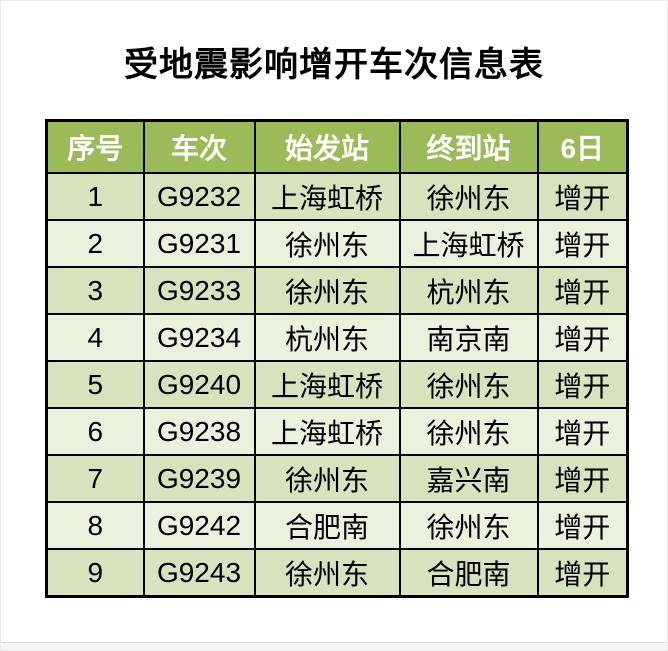 This screenshot has width=668, height=651. Describe the element at coordinates (95, 525) in the screenshot. I see `cell-index: 8` at that location.